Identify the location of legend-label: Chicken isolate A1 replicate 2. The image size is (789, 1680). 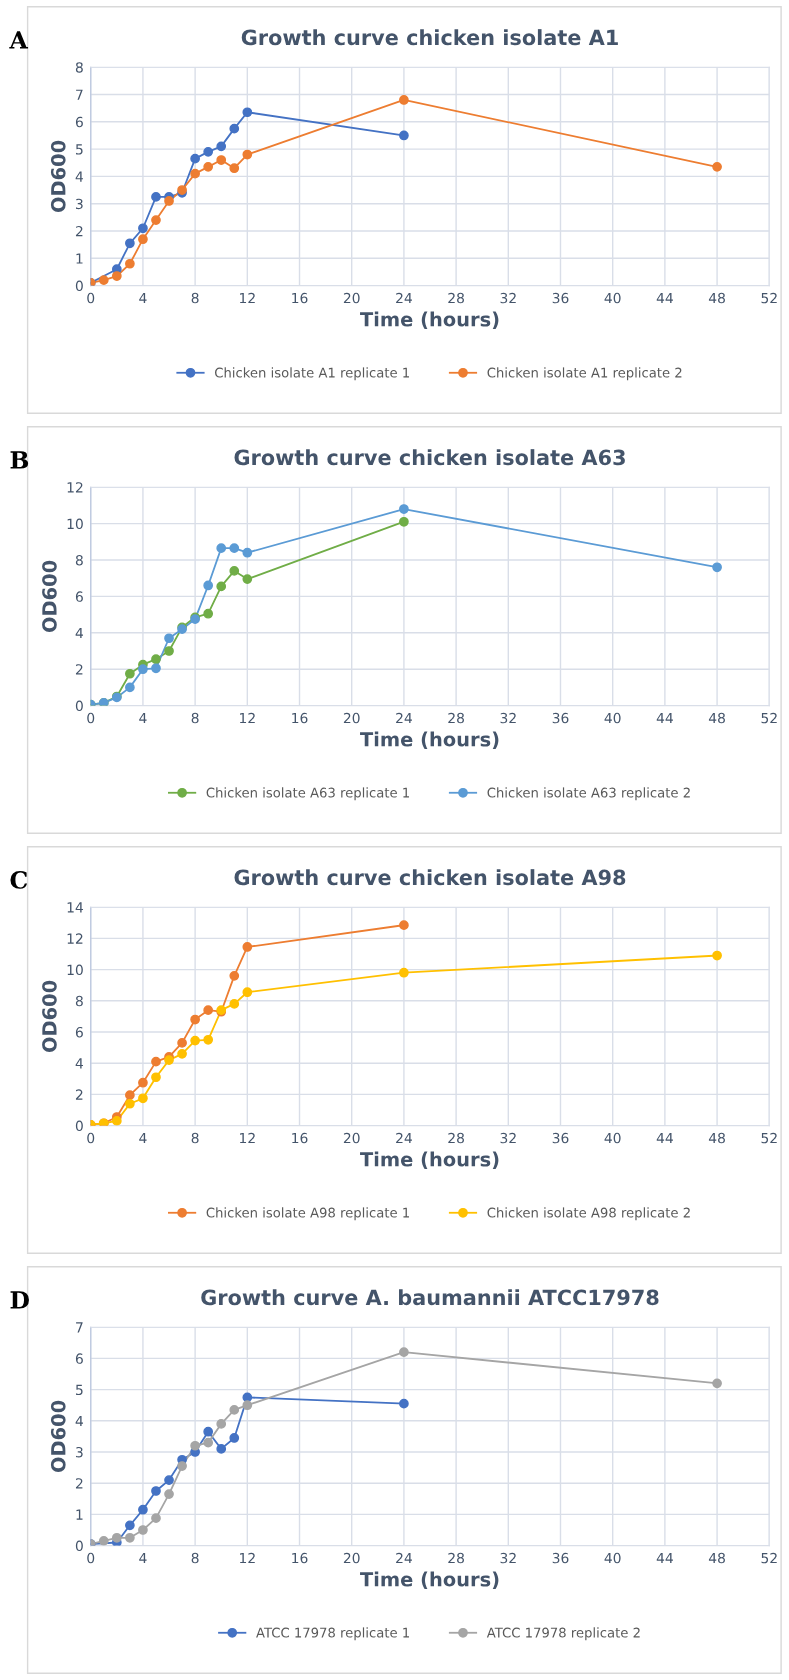
(584, 374).